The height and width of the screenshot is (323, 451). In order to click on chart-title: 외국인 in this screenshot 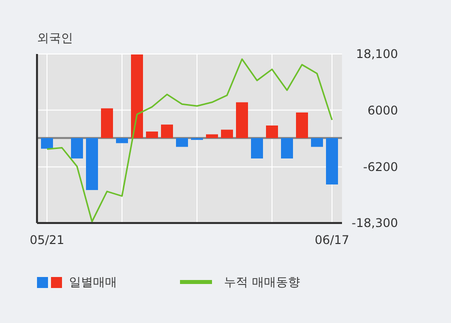, I will do `click(55, 38)`.